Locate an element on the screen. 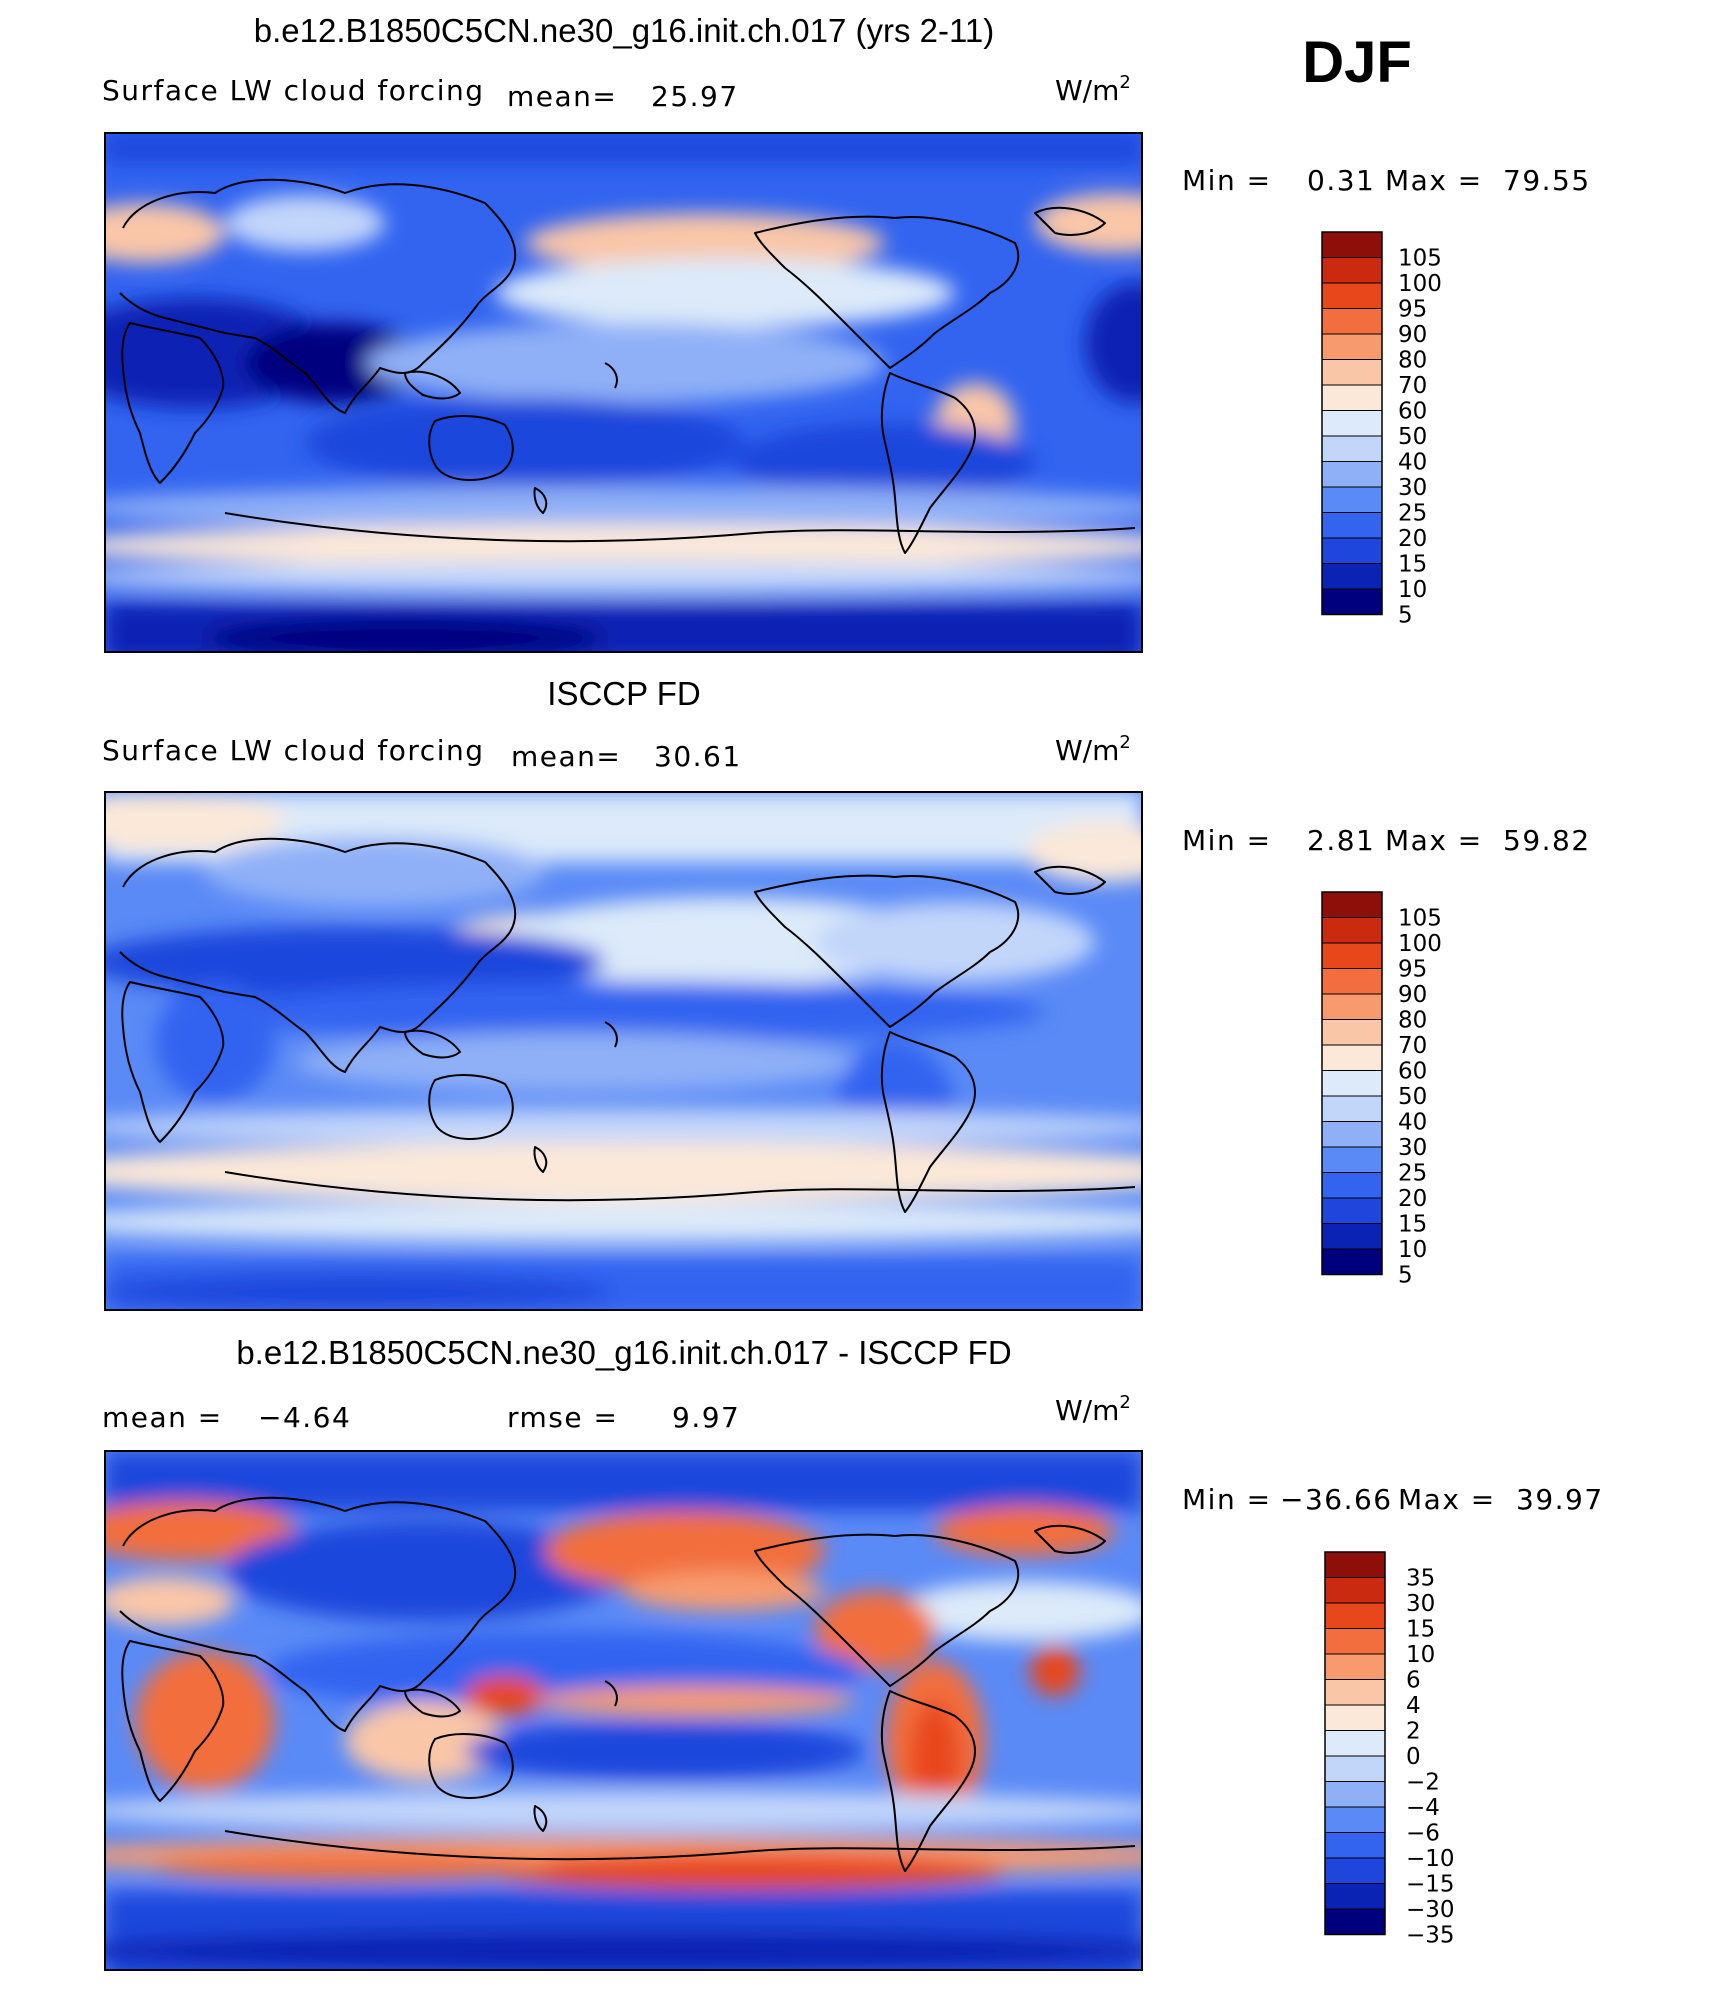 The height and width of the screenshot is (1991, 1710). panel3-max-value: 39.97 is located at coordinates (1560, 1499).